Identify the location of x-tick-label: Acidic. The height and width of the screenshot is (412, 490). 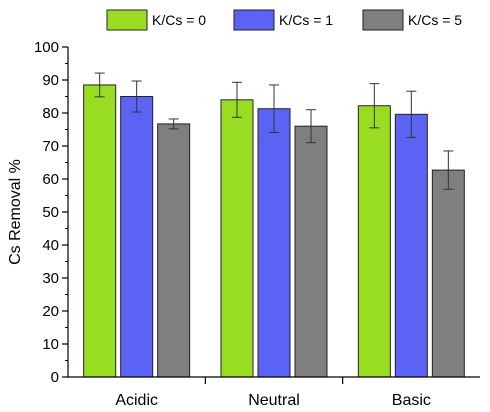
(136, 400).